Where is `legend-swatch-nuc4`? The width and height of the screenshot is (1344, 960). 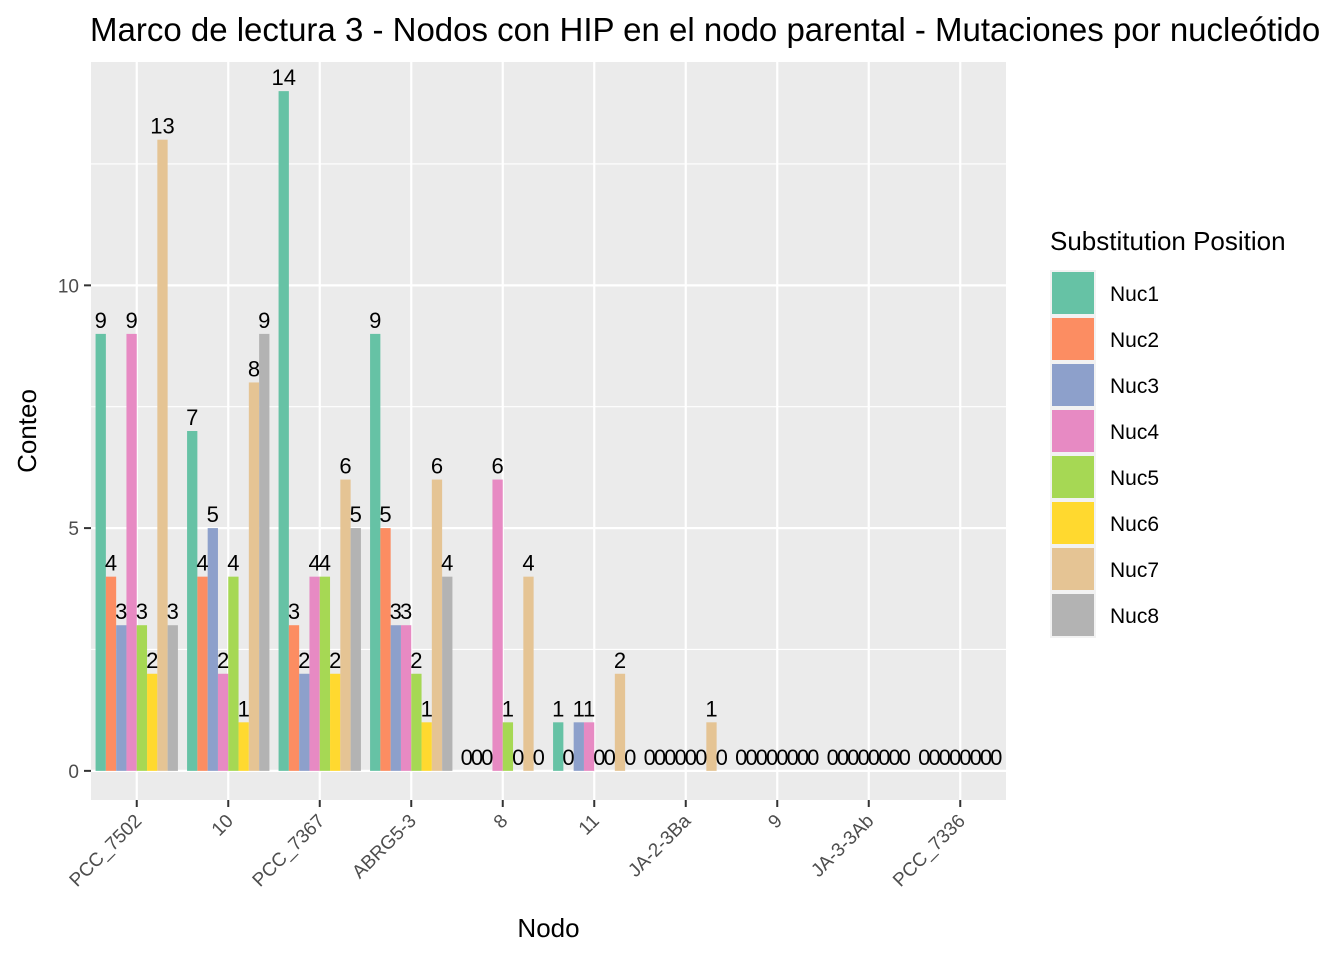 legend-swatch-nuc4 is located at coordinates (1073, 431).